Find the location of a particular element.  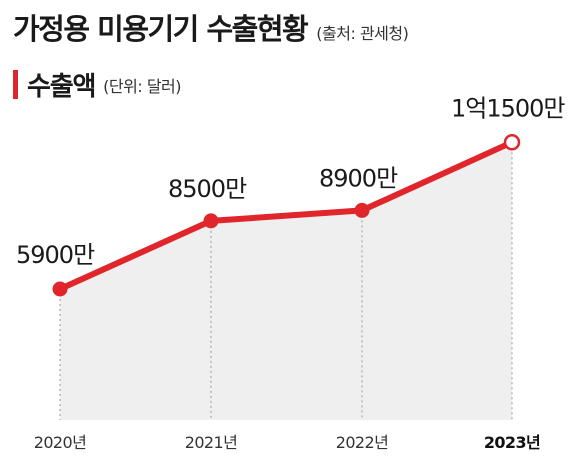

data-point-2020년 is located at coordinates (60, 289).